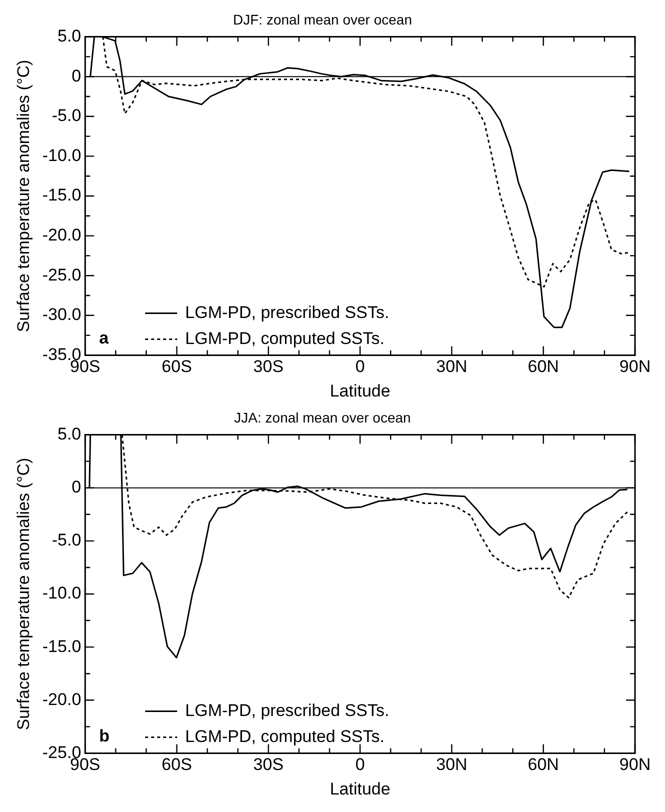 This screenshot has width=665, height=812. What do you see at coordinates (104, 736) in the screenshot?
I see `annotation: b` at bounding box center [104, 736].